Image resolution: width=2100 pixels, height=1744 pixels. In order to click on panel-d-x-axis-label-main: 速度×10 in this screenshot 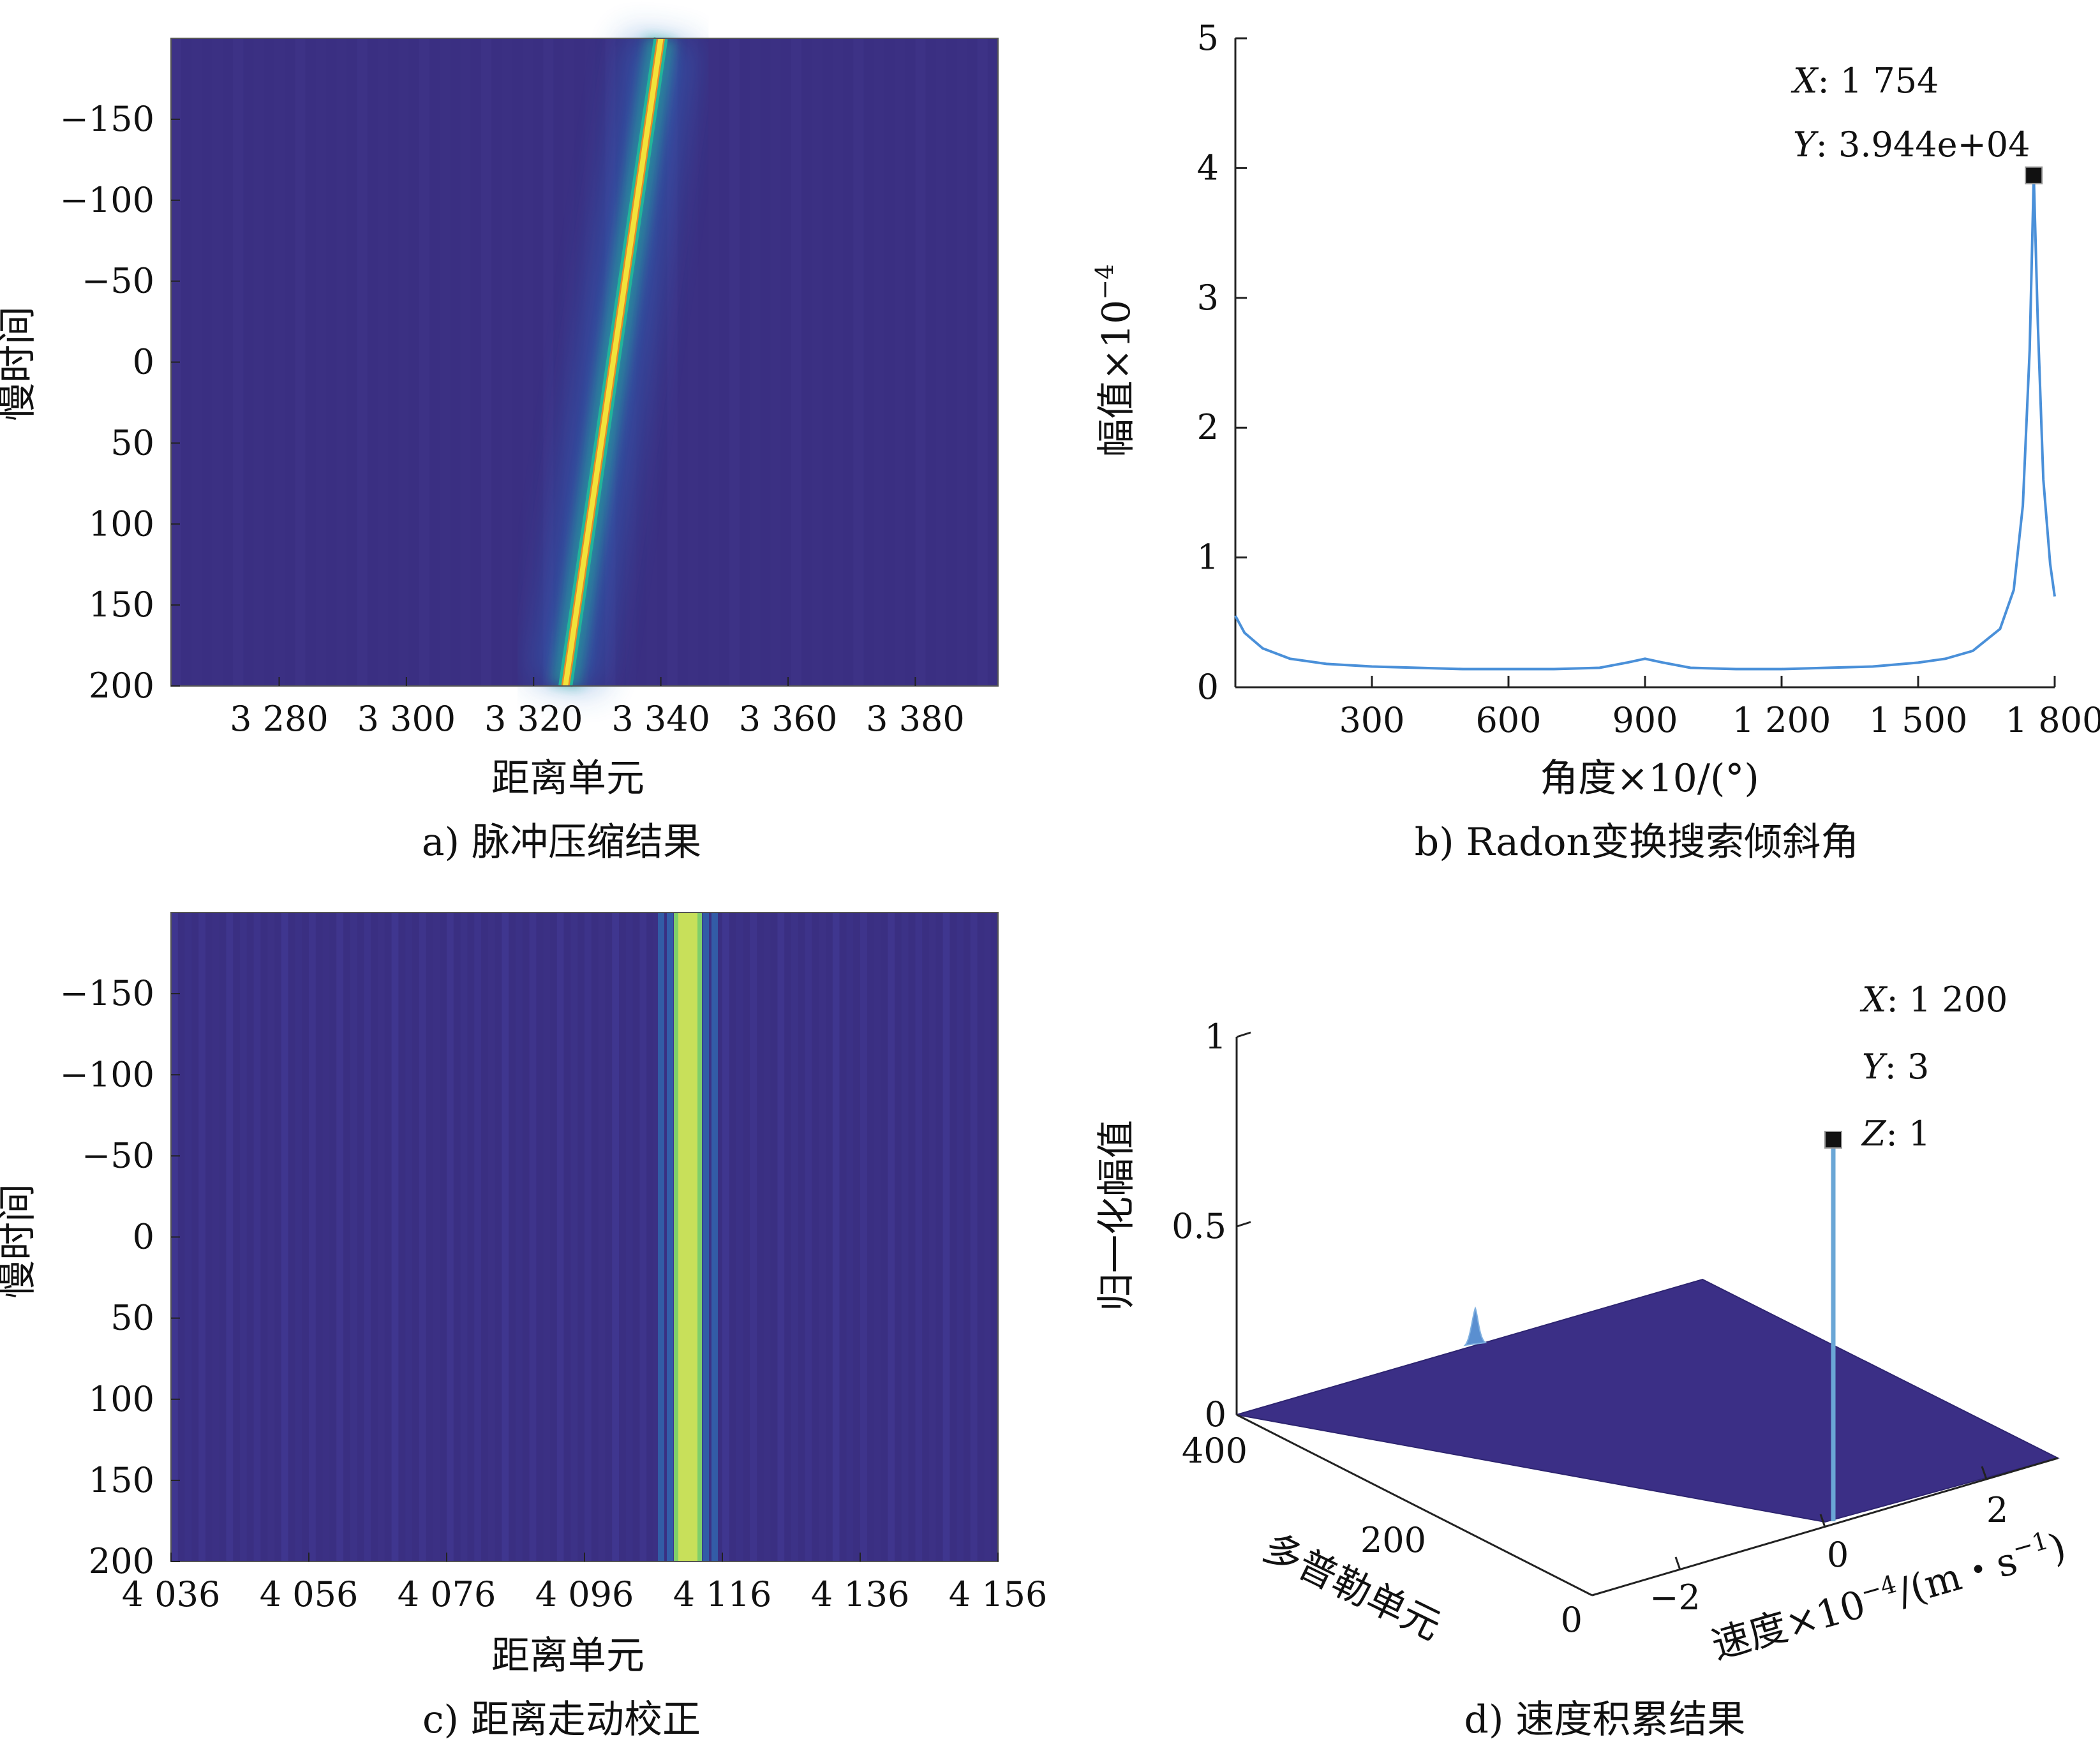, I will do `click(1788, 1625)`.